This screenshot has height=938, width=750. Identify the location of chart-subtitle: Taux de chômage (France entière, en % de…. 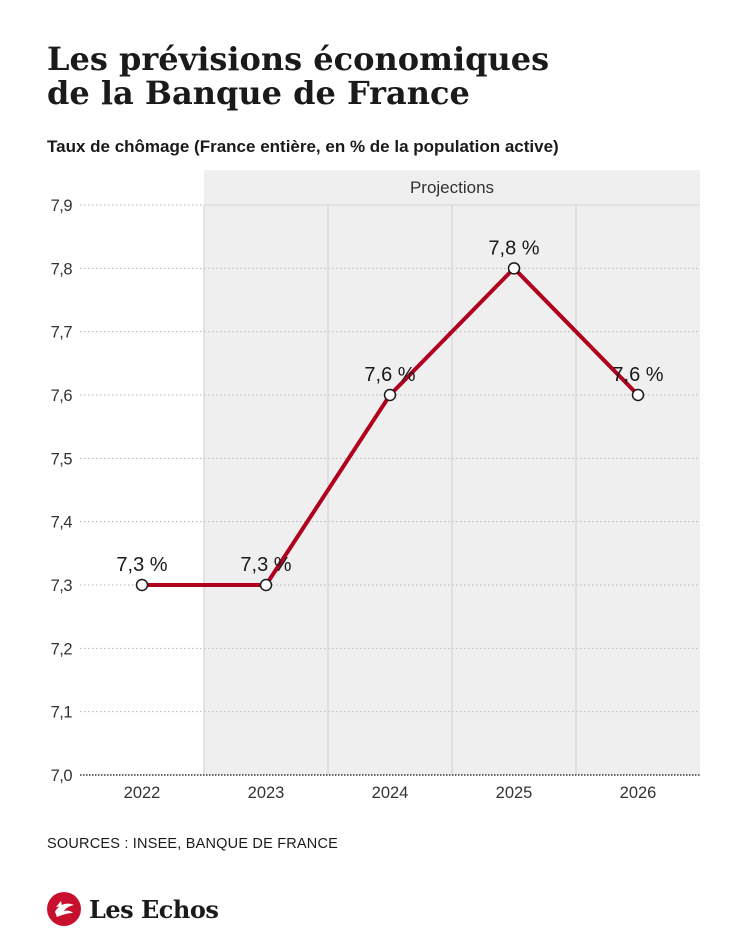
(303, 146).